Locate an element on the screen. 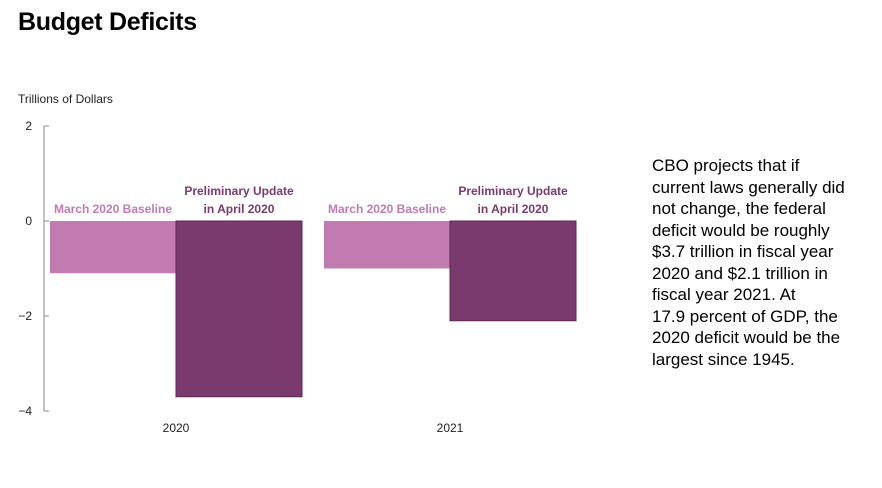  y-tick-label: −2 is located at coordinates (25, 316).